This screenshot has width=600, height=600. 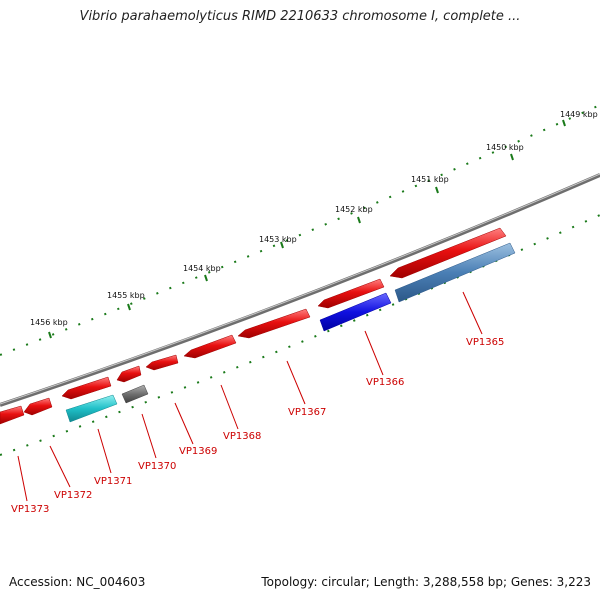 I want to click on kbp-label: 1452 kbp, so click(x=354, y=209).